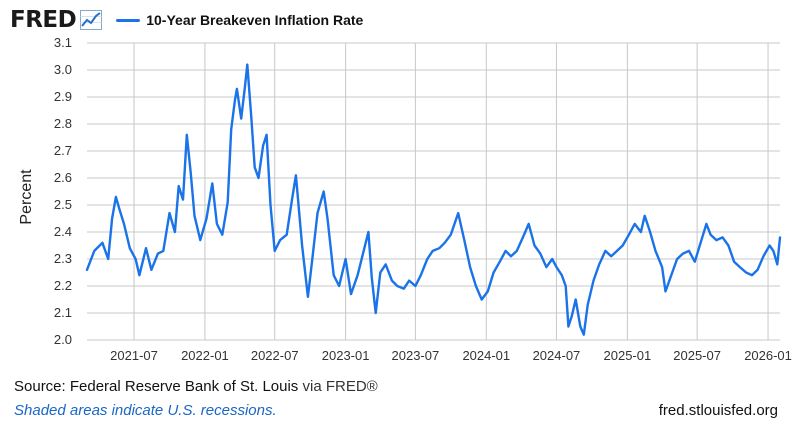  What do you see at coordinates (63, 231) in the screenshot?
I see `y-tick-label: 2.4` at bounding box center [63, 231].